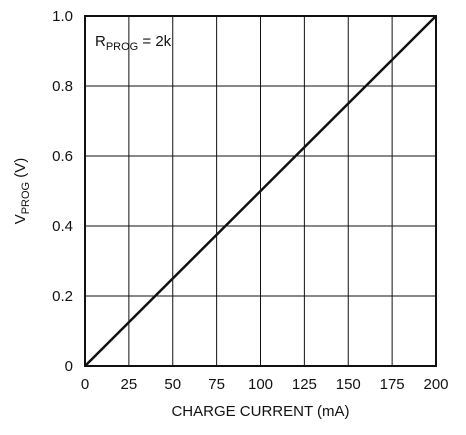 The height and width of the screenshot is (435, 466). Describe the element at coordinates (20, 170) in the screenshot. I see `y-axis-title-rest: (V)` at that location.